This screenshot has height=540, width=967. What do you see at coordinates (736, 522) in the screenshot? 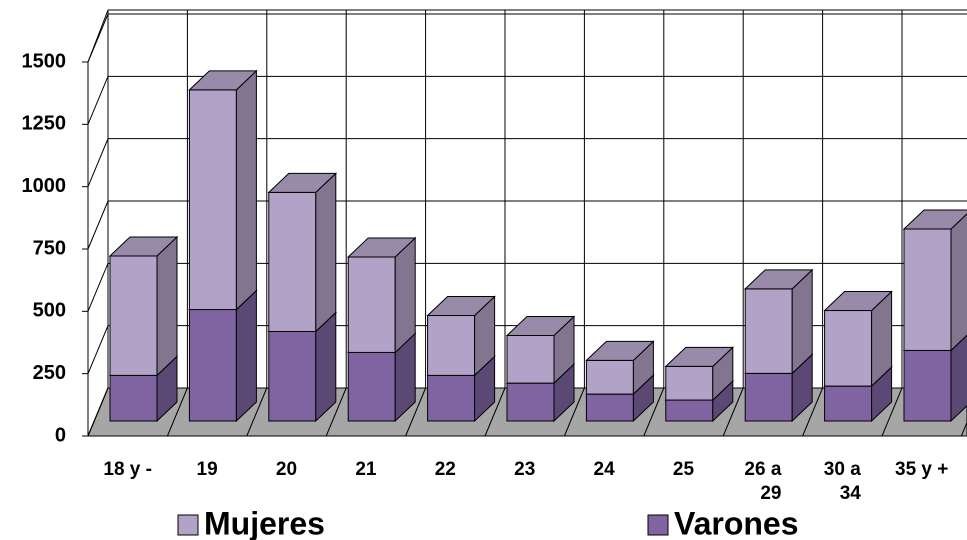
I see `legend-label: Varones` at bounding box center [736, 522].